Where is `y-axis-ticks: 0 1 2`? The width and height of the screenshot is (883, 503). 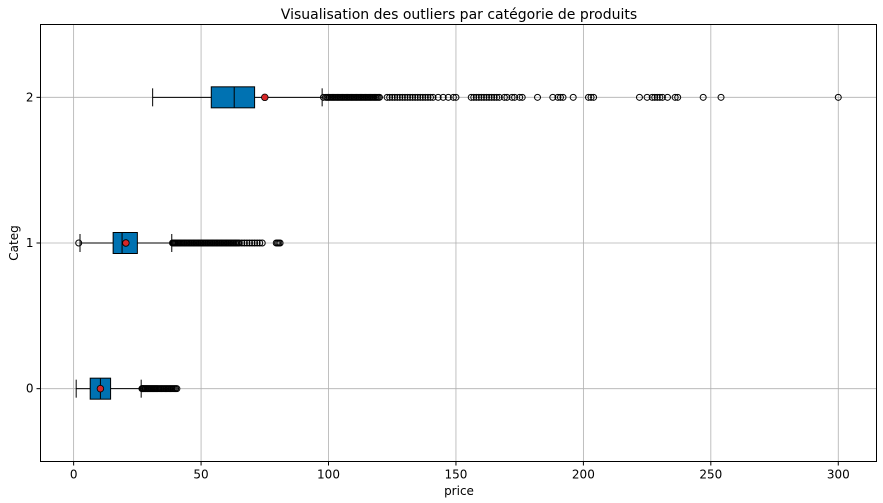
y-axis-ticks: 0 1 2 is located at coordinates (33, 243).